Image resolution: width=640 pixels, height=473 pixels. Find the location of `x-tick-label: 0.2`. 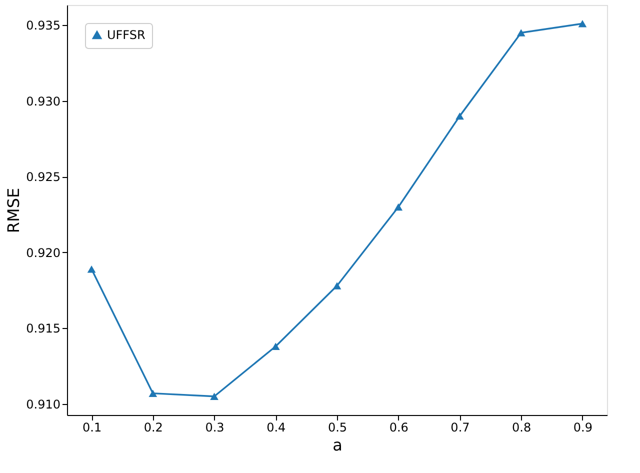

x-tick-label: 0.2 is located at coordinates (153, 427).